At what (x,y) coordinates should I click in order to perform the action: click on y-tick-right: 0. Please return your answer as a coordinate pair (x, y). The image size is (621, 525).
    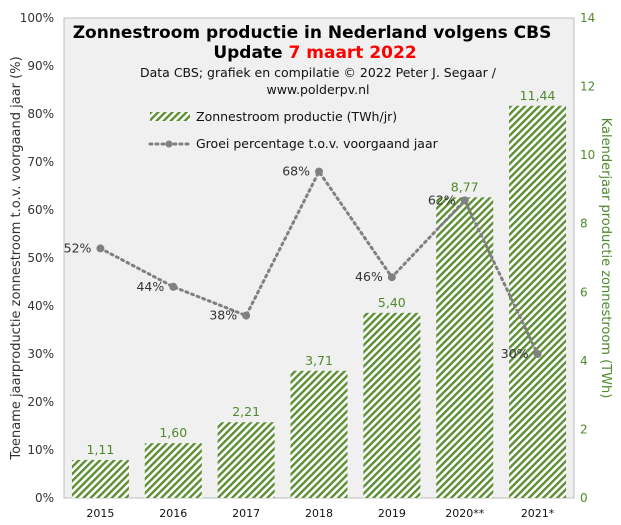
    Looking at the image, I should click on (584, 498).